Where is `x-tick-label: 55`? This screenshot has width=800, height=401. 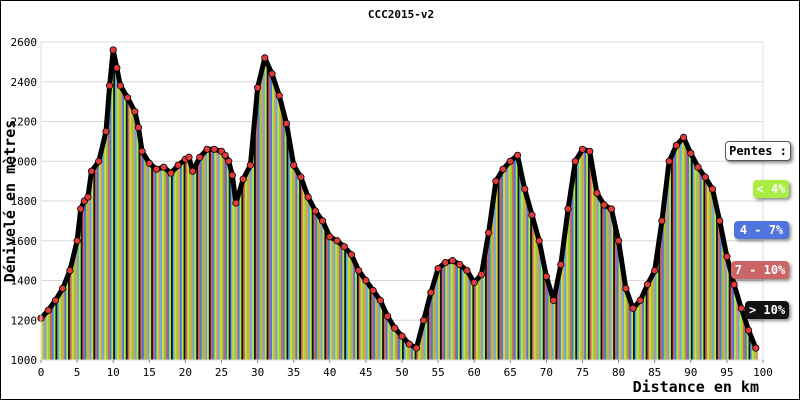 x-tick-label: 55 is located at coordinates (437, 372).